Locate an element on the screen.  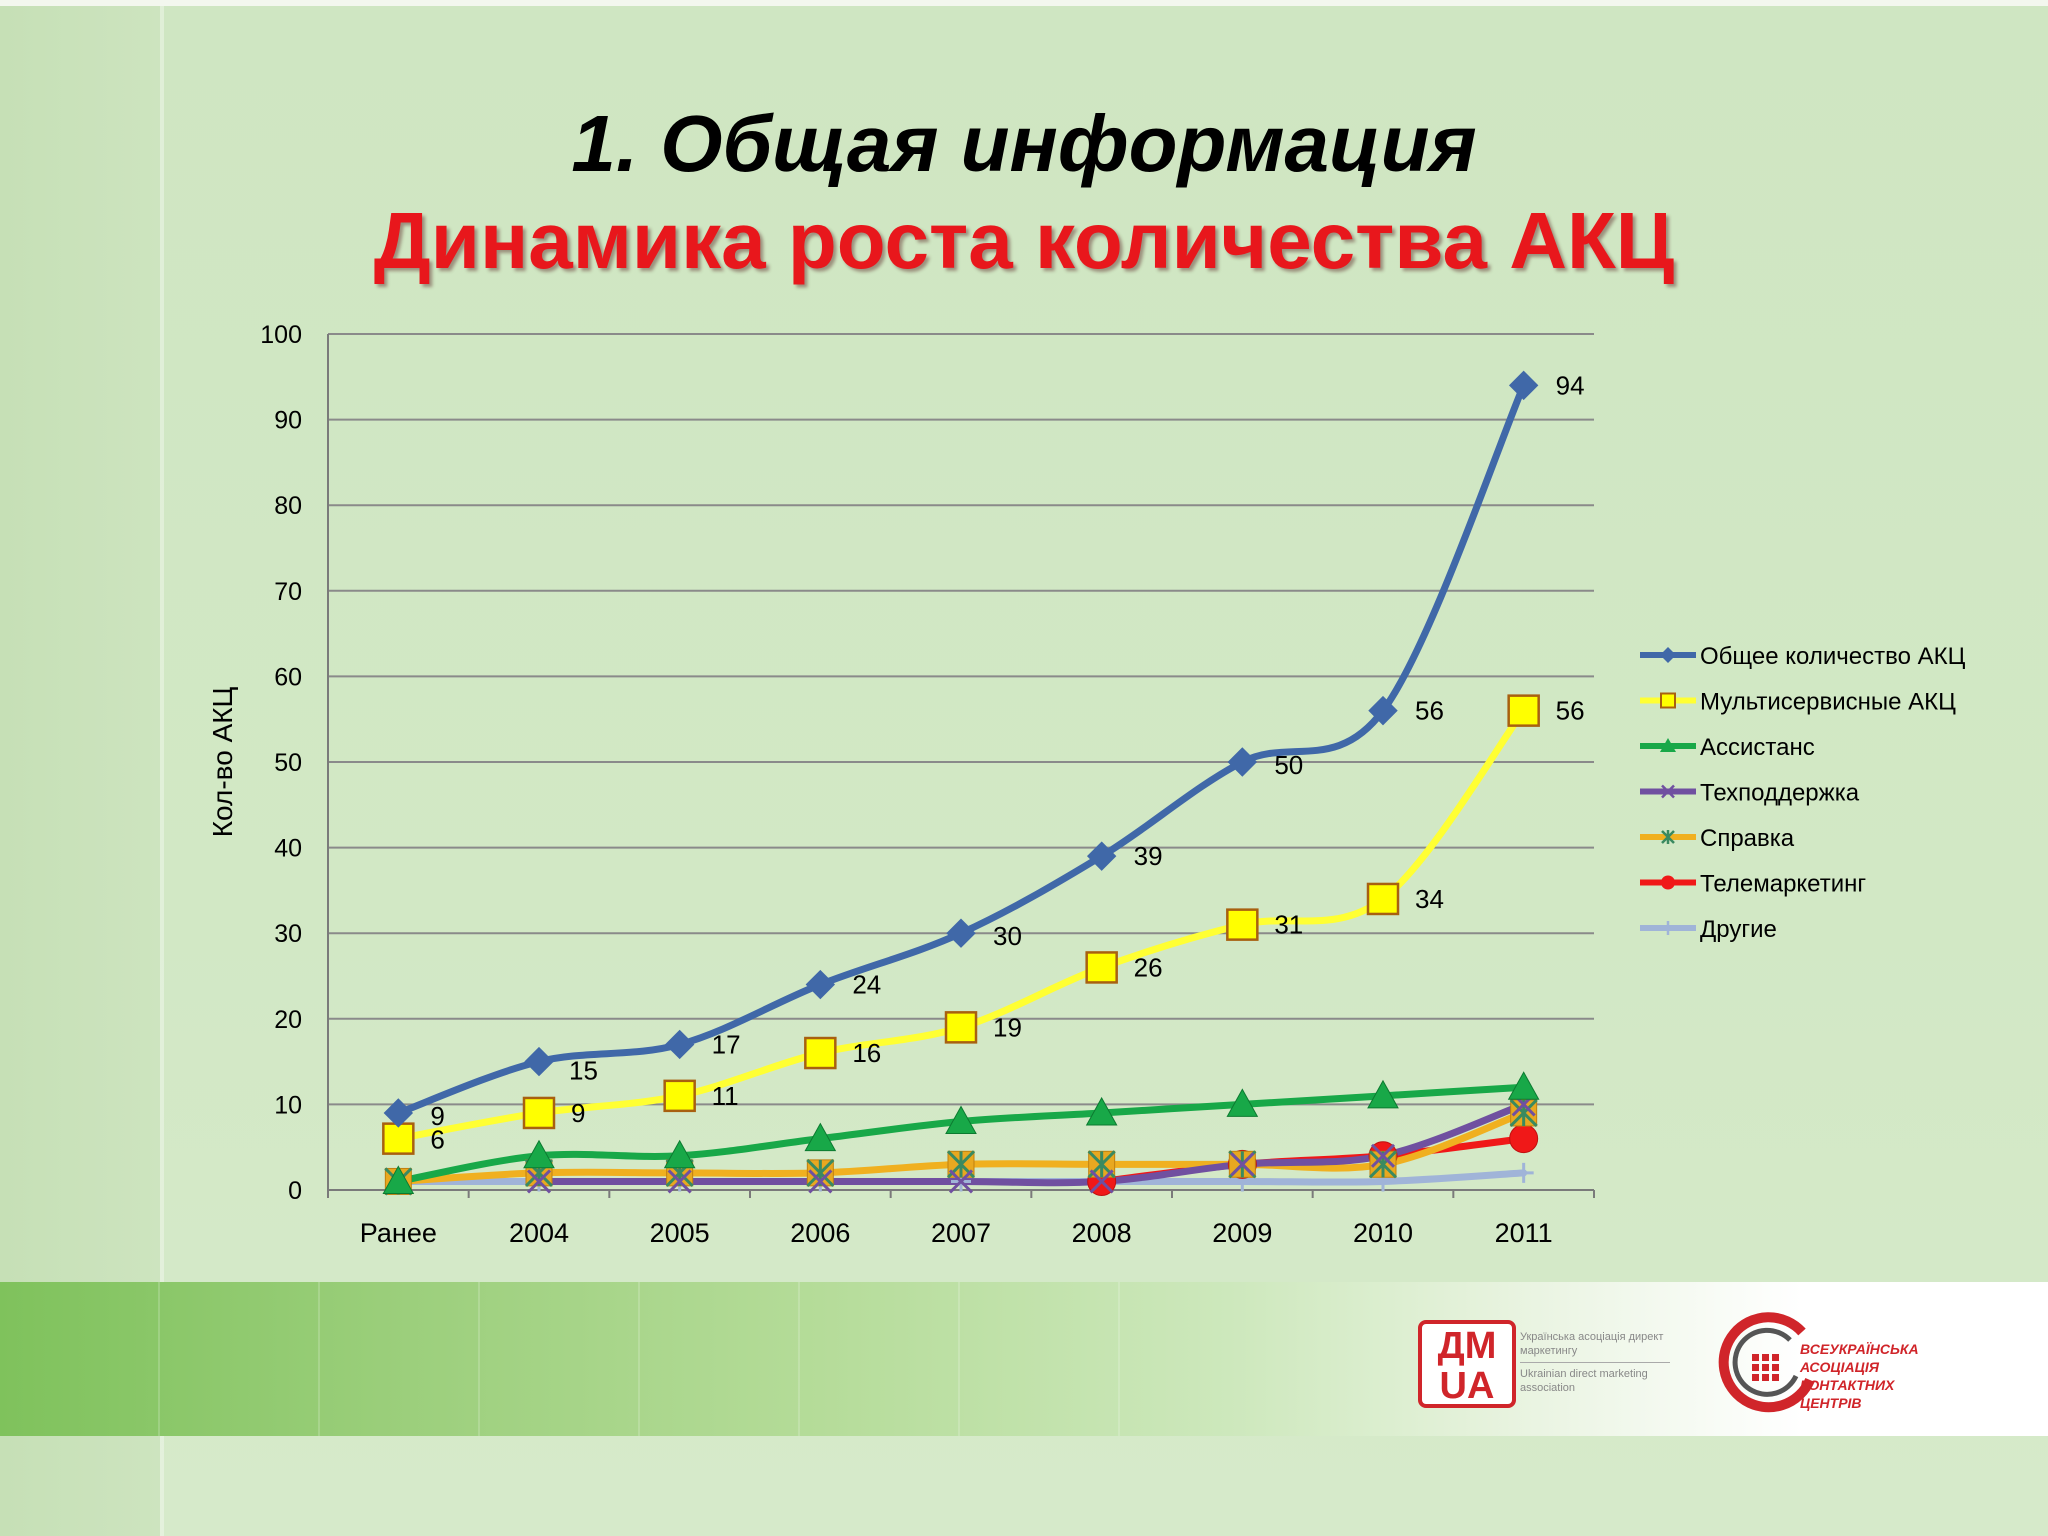
x-tick-label: 2008 is located at coordinates (1102, 1233).